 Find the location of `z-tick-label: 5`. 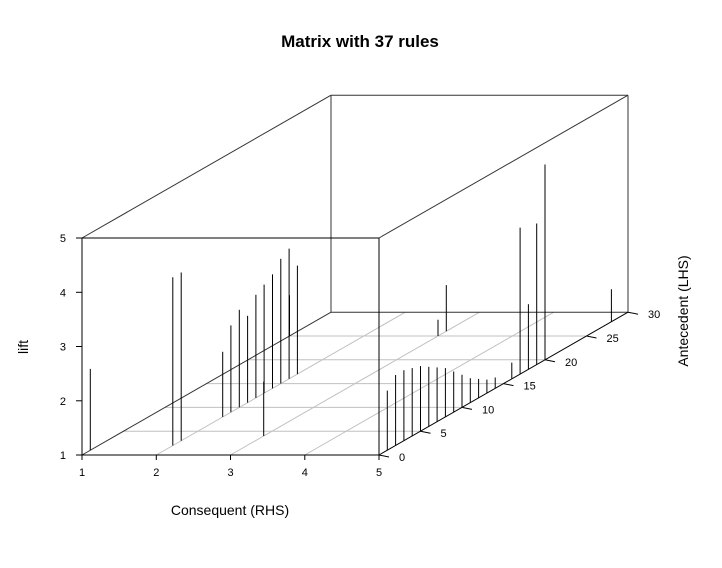

z-tick-label: 5 is located at coordinates (63, 239).